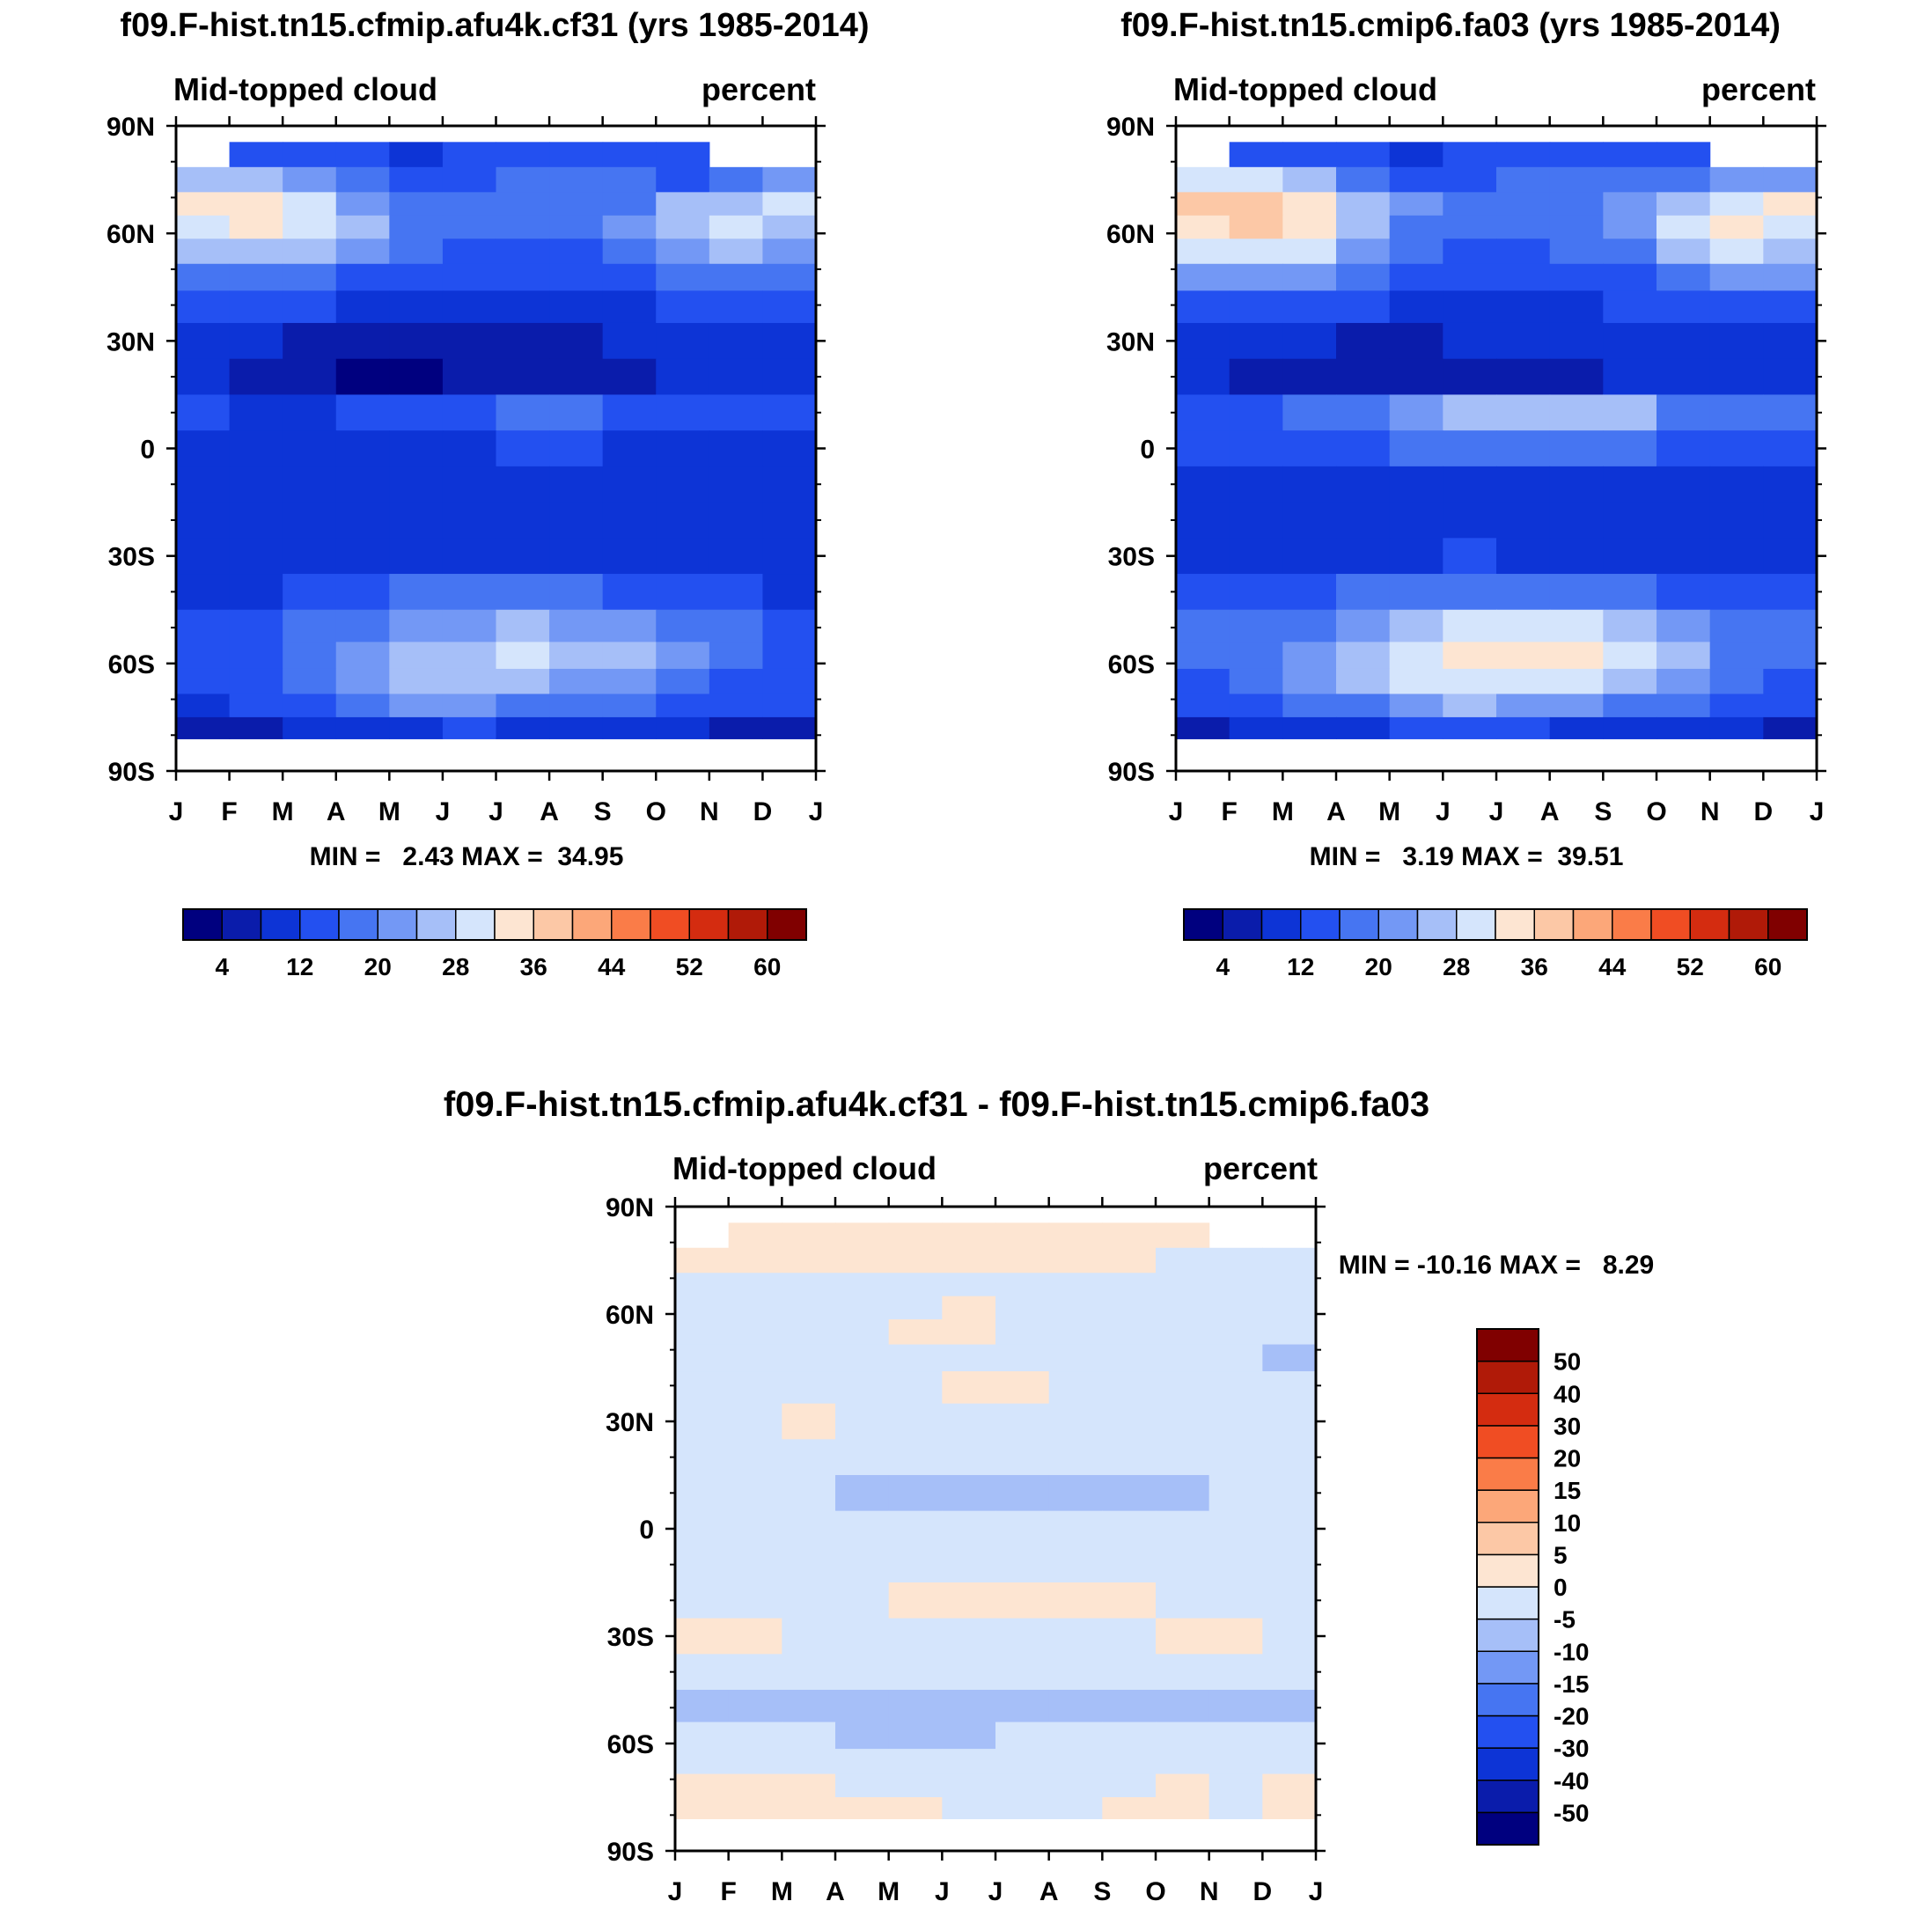 This screenshot has height=1916, width=1932. I want to click on min-max-stats: MIN = 2.43 MAX = 34.95, so click(467, 856).